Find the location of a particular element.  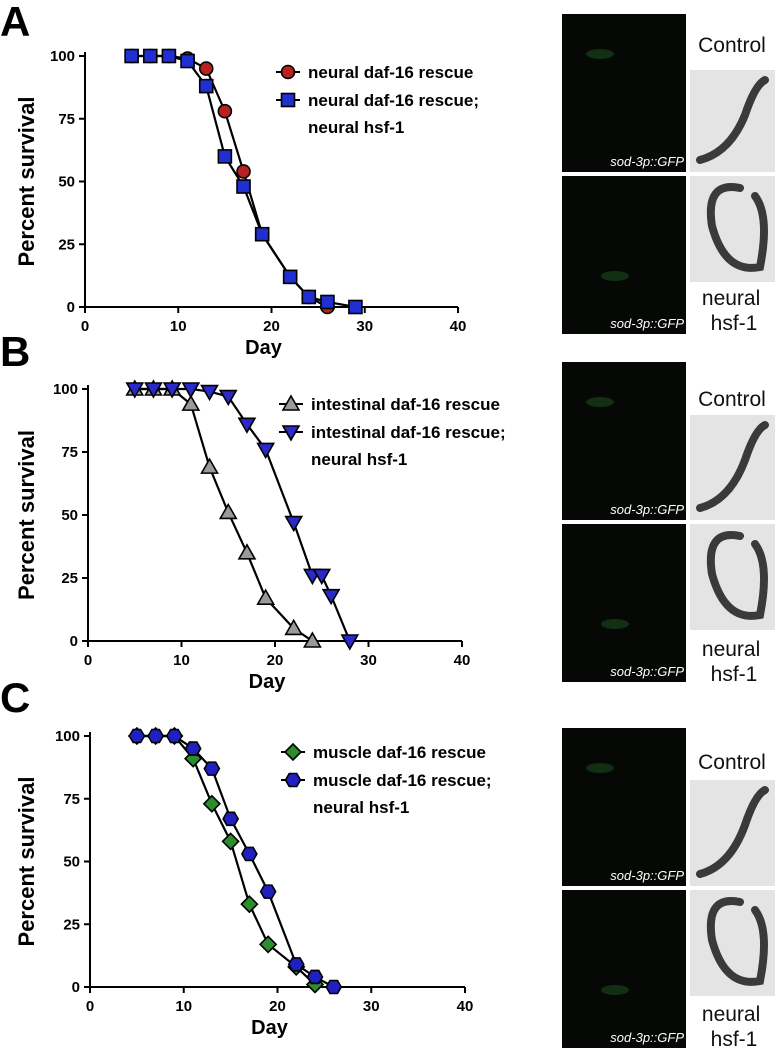

legend-label: muscle daf-16 rescue is located at coordinates (399, 752).